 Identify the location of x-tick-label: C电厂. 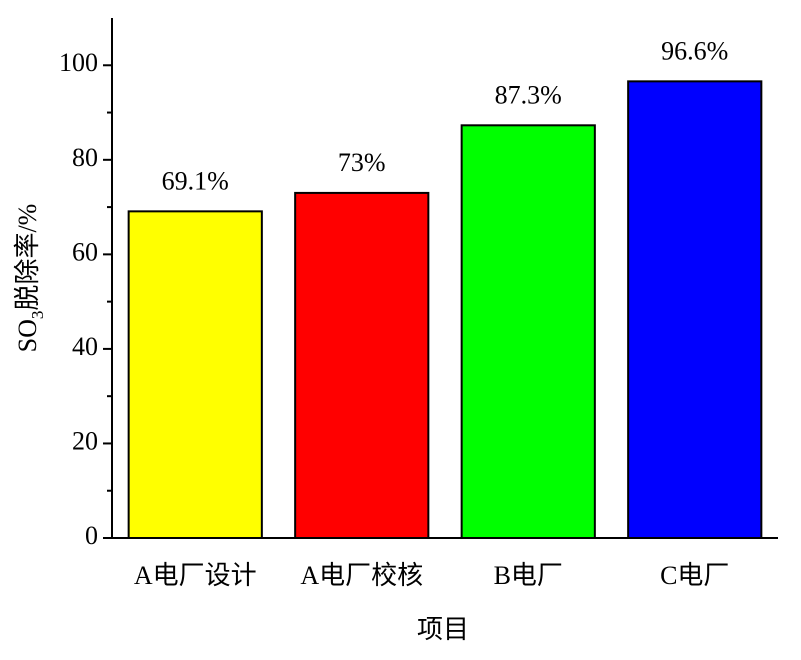
(694, 575).